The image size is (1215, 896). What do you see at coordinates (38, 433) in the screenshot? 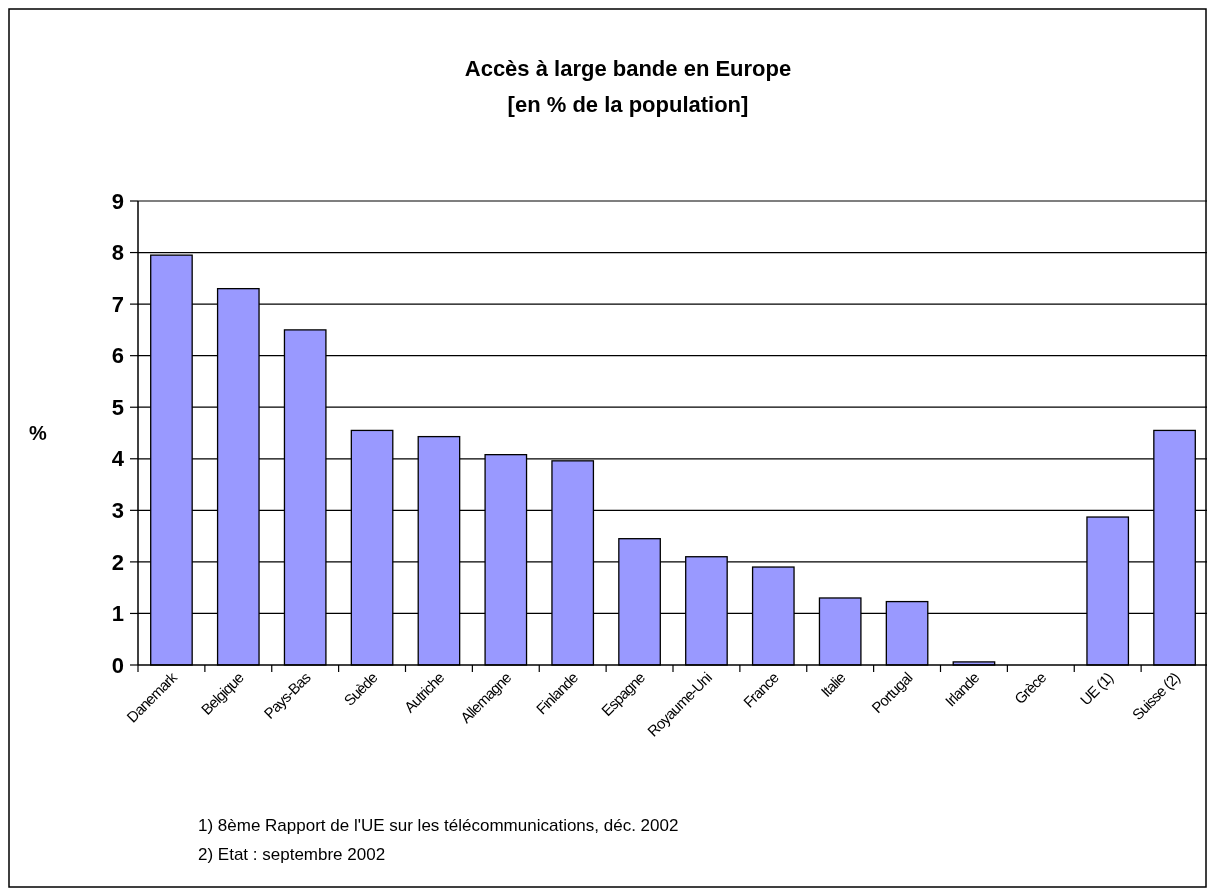
I see `y-axis-title: %` at bounding box center [38, 433].